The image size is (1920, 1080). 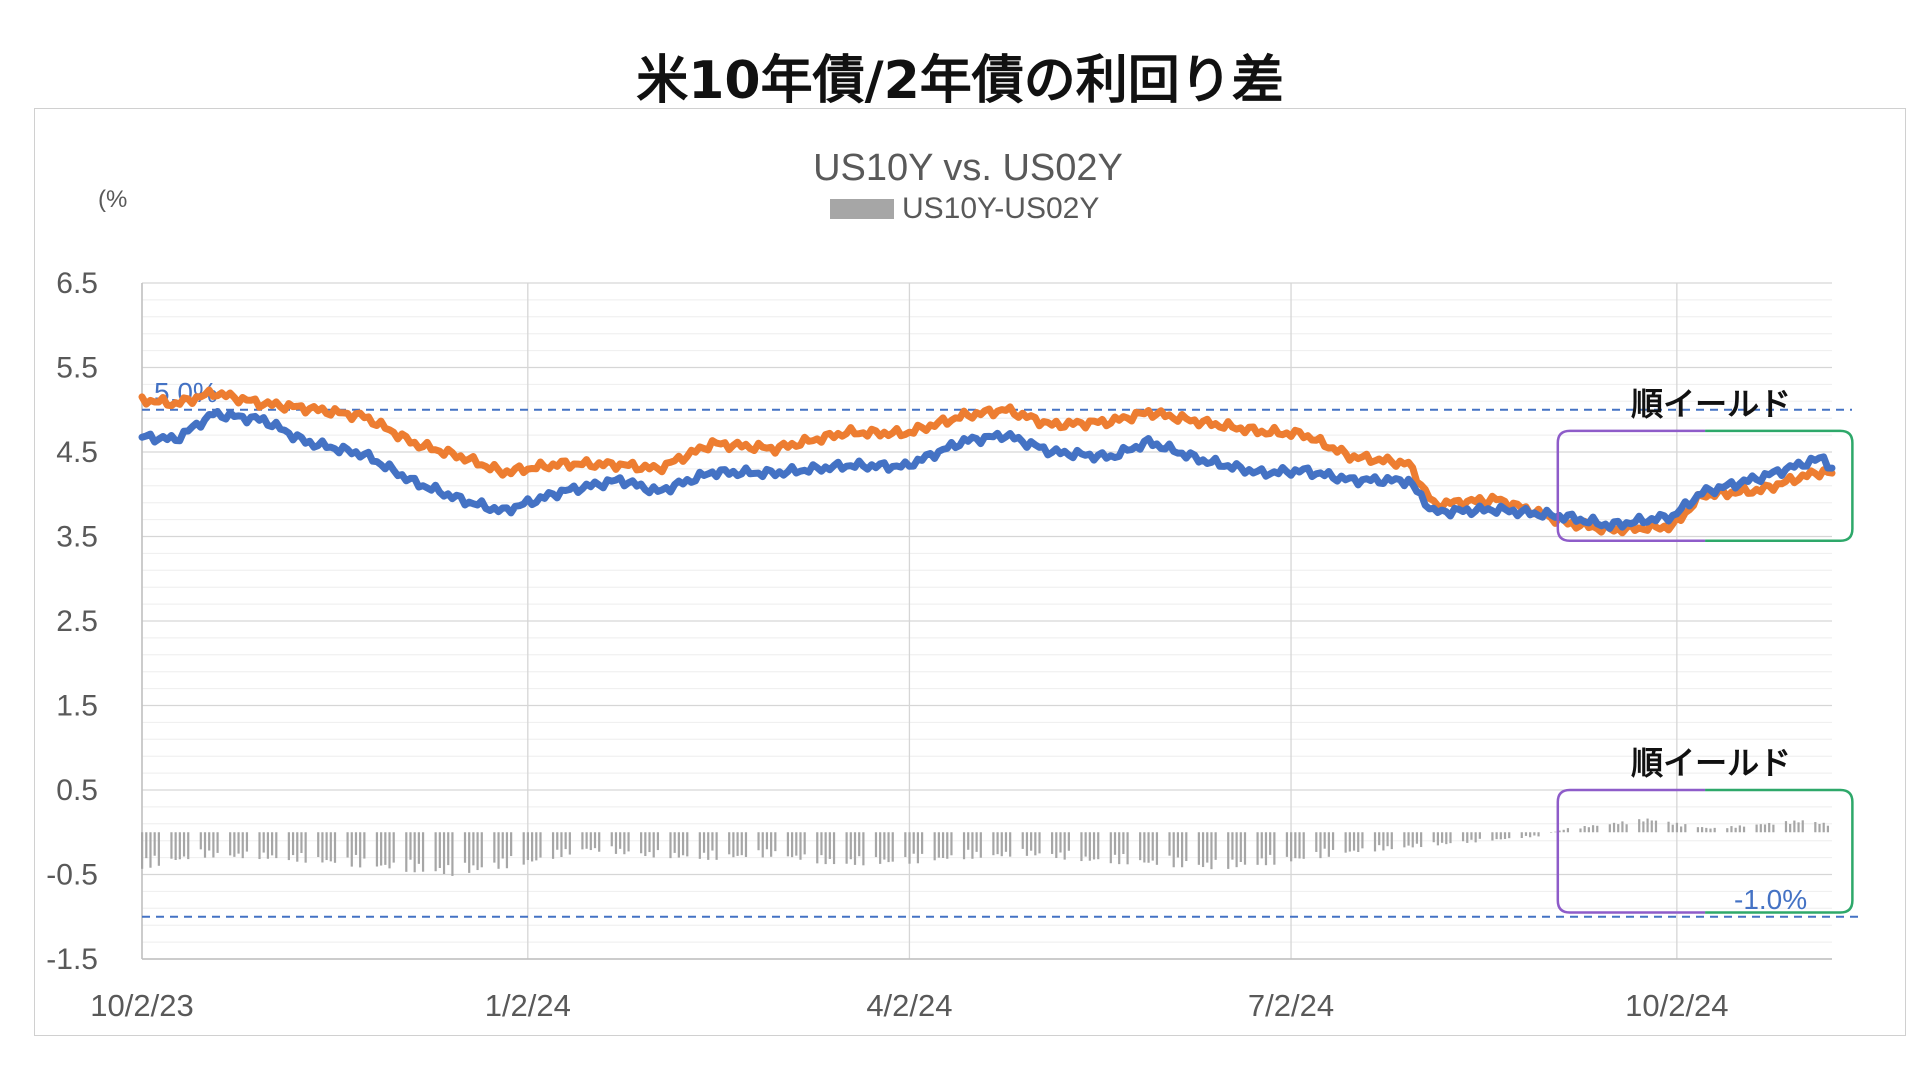 What do you see at coordinates (1779, 851) in the screenshot?
I see `annotation-box-right` at bounding box center [1779, 851].